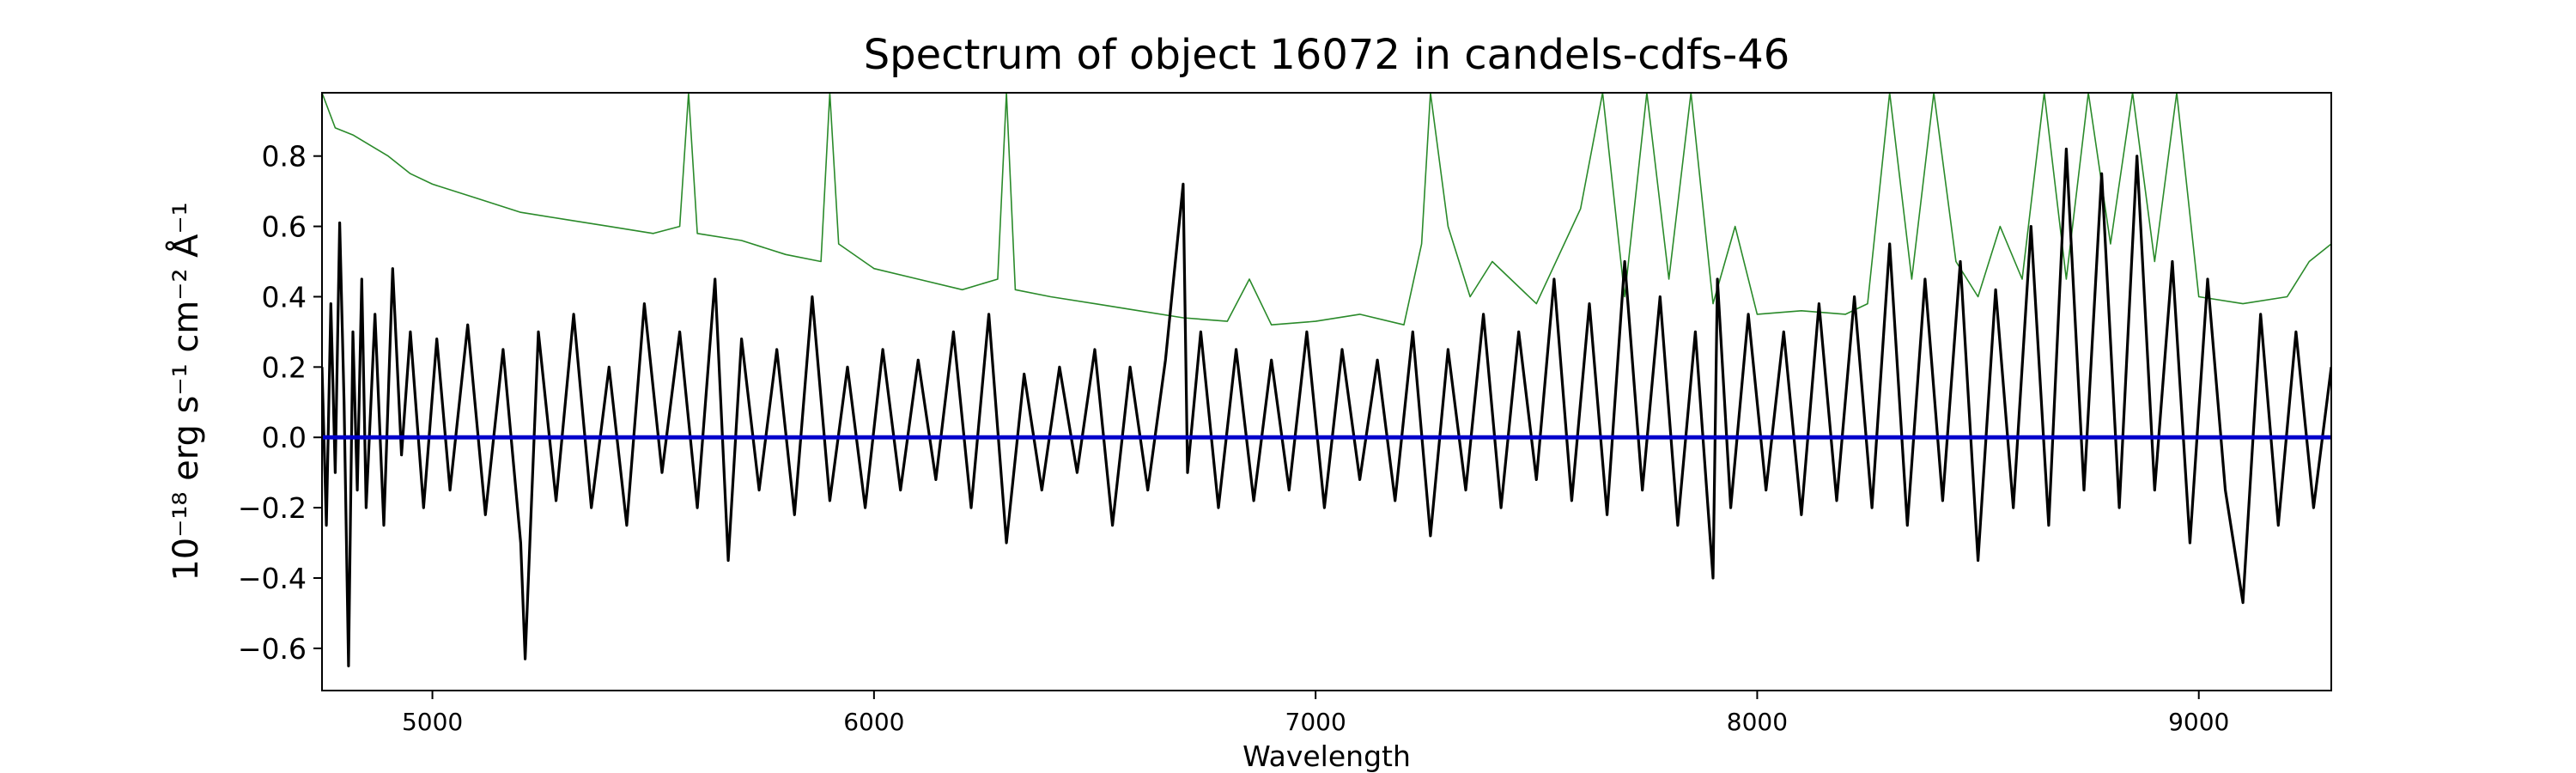  Describe the element at coordinates (272, 649) in the screenshot. I see `y-tick-label: −0.6` at that location.